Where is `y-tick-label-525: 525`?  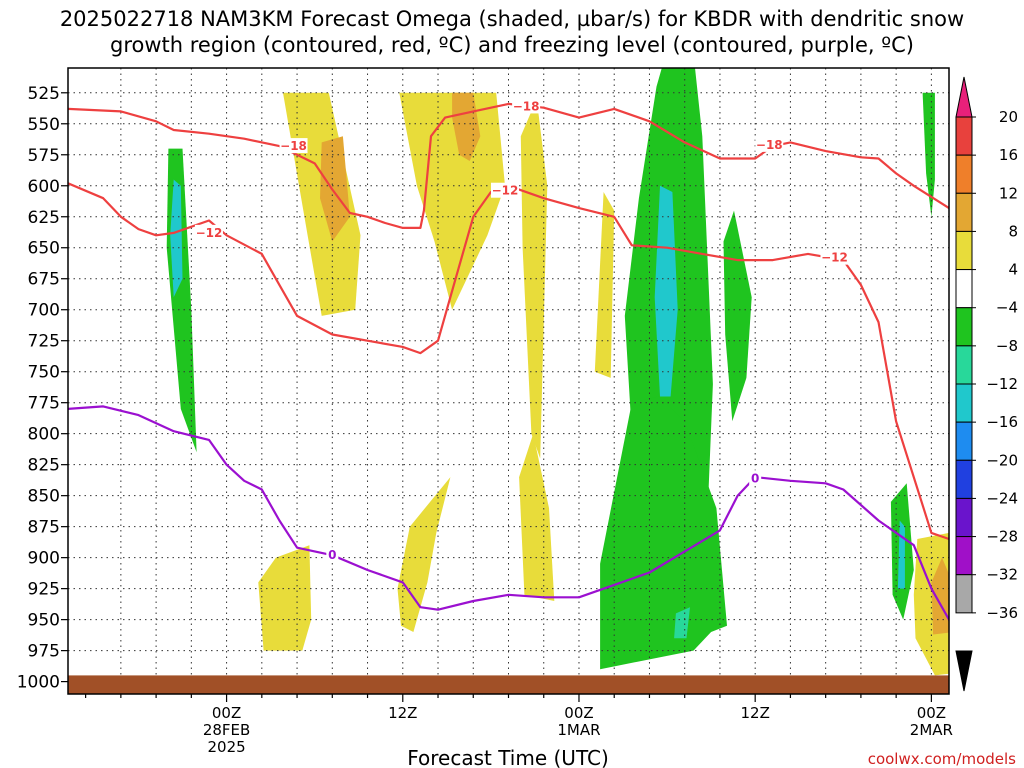 y-tick-label-525: 525 is located at coordinates (44, 94).